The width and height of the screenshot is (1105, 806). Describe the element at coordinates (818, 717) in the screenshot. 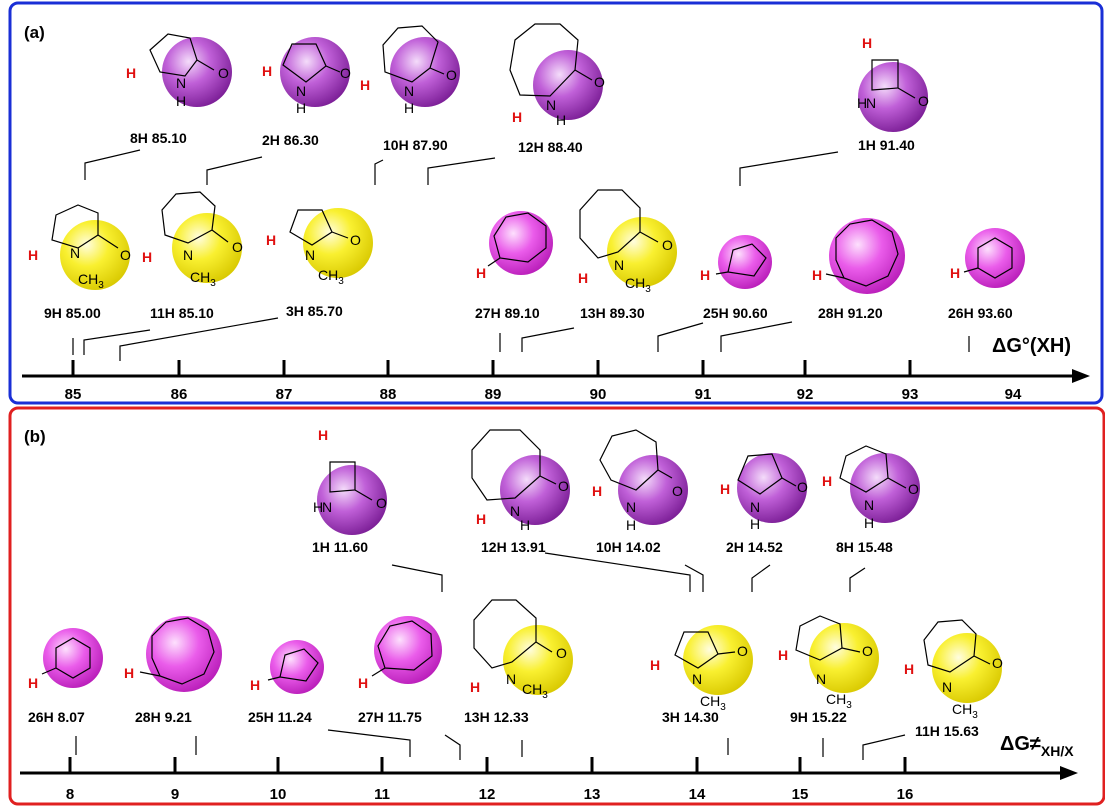

I see `label-9H-b: 9H 15.22` at that location.